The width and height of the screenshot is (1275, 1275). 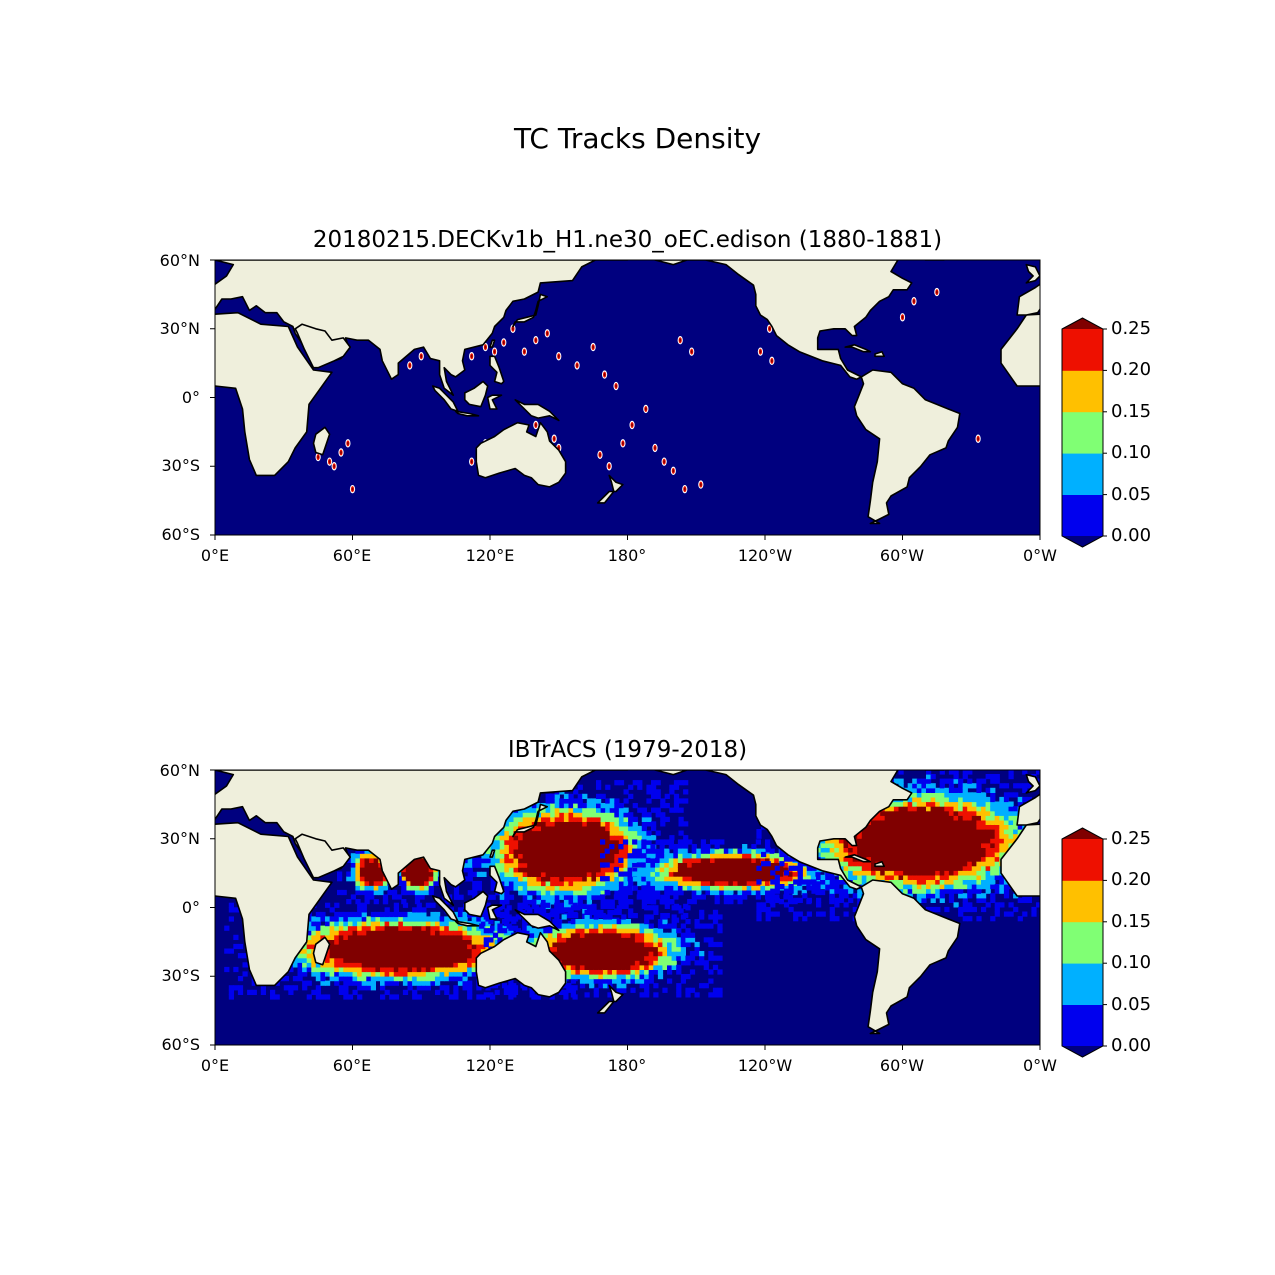 I want to click on track-point-core, so click(x=600, y=455).